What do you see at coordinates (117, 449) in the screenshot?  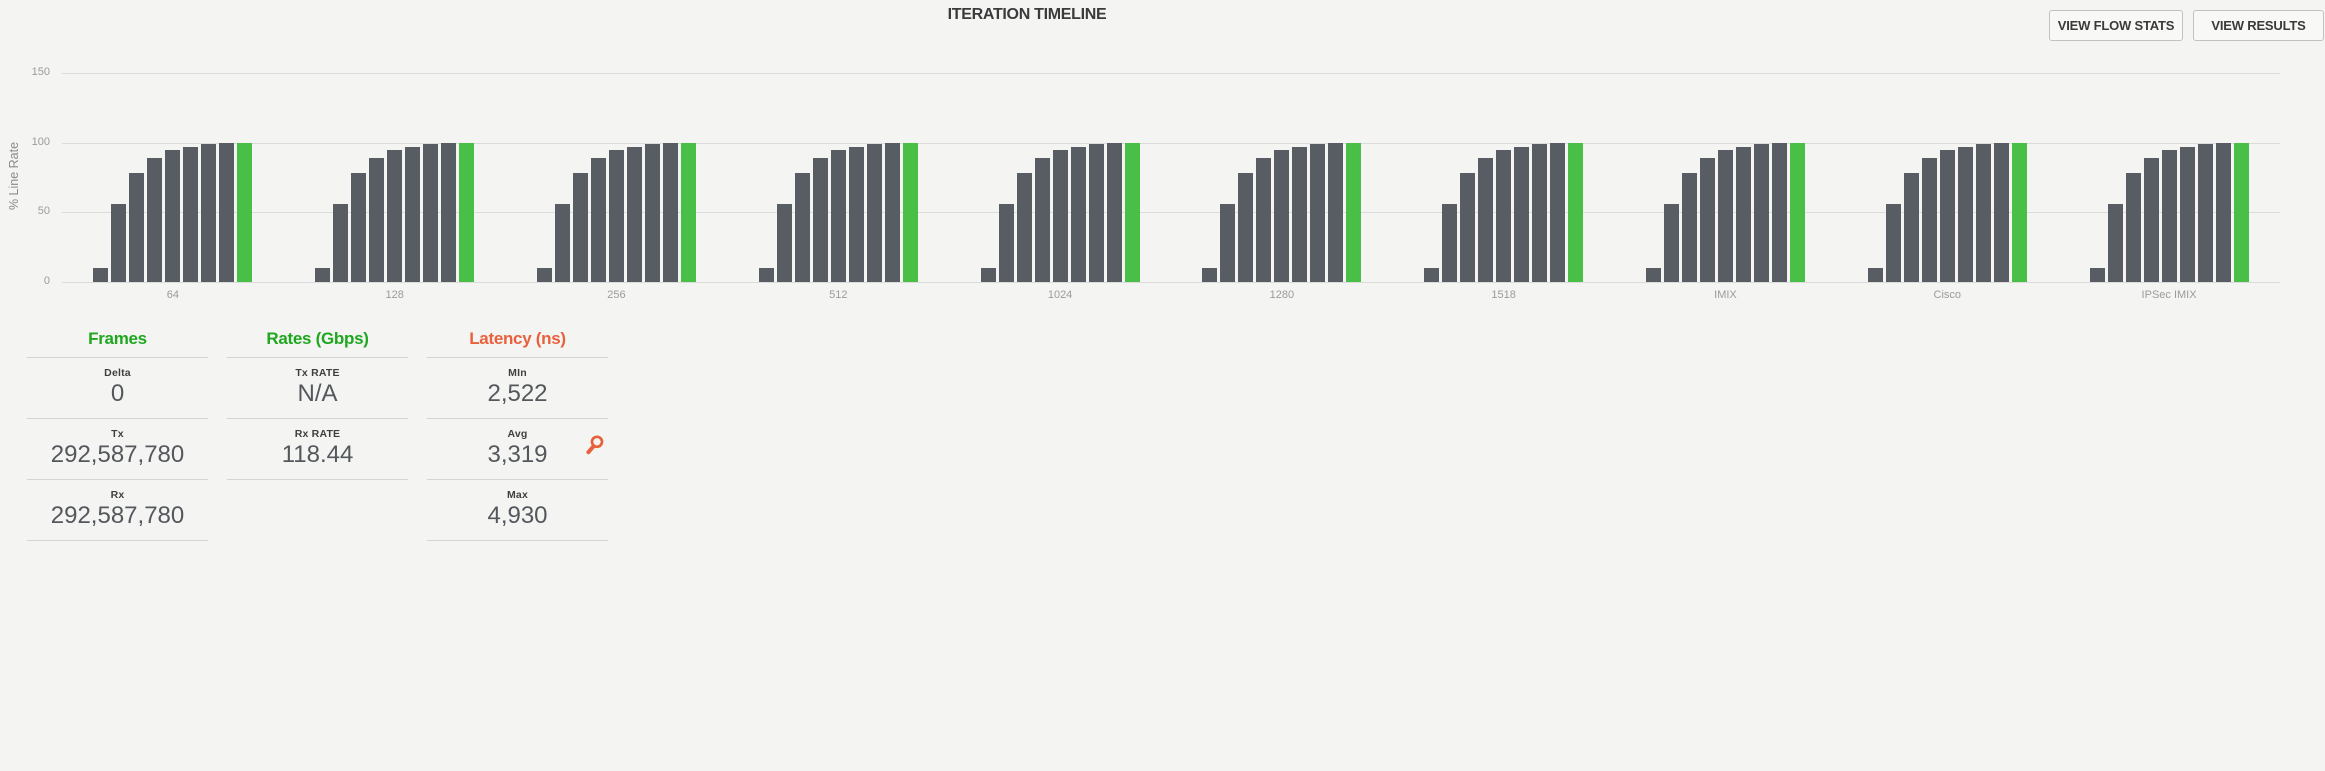 I see `frames-tx-row: Tx 292,587,780` at bounding box center [117, 449].